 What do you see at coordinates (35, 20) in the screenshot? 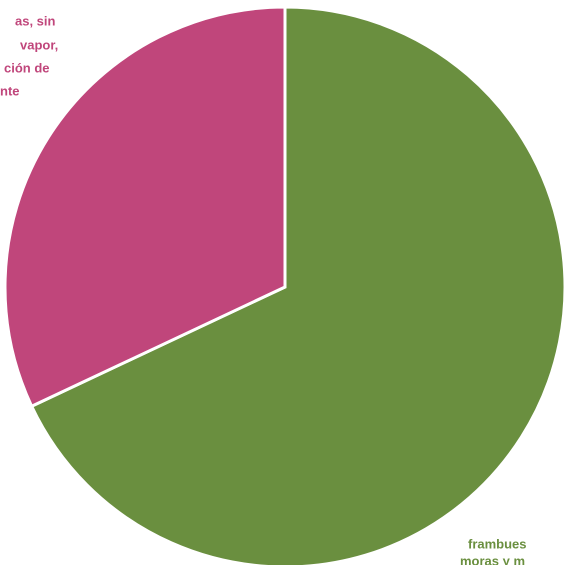
I see `slice-label: as, sin` at bounding box center [35, 20].